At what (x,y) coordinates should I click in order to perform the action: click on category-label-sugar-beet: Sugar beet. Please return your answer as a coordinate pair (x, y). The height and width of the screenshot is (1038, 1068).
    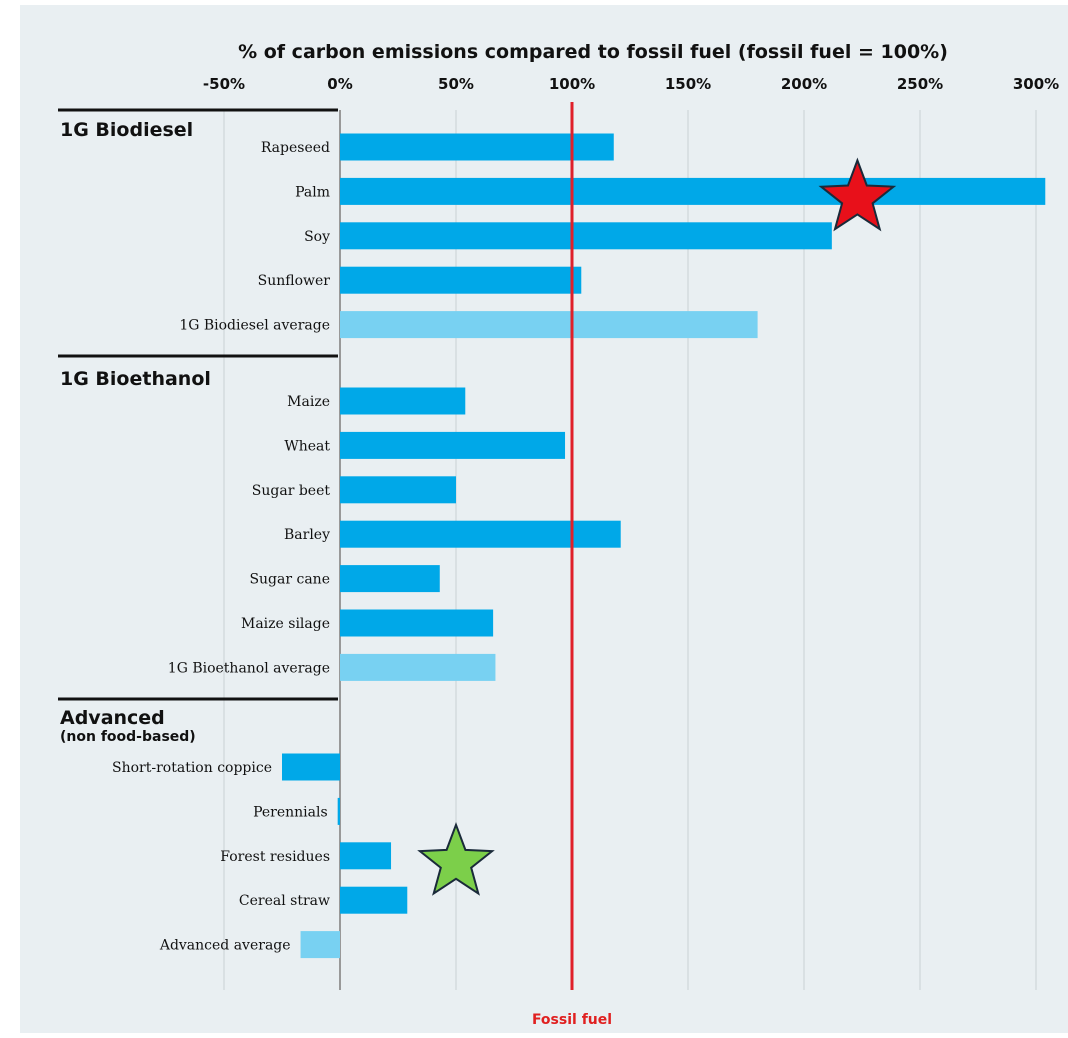
    Looking at the image, I should click on (291, 491).